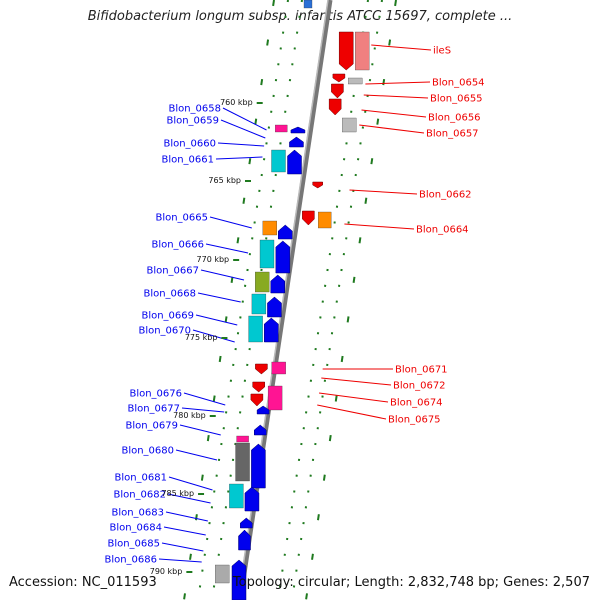 This screenshot has height=600, width=600. I want to click on gene-label-blon_0658: Blon_0658, so click(194, 109).